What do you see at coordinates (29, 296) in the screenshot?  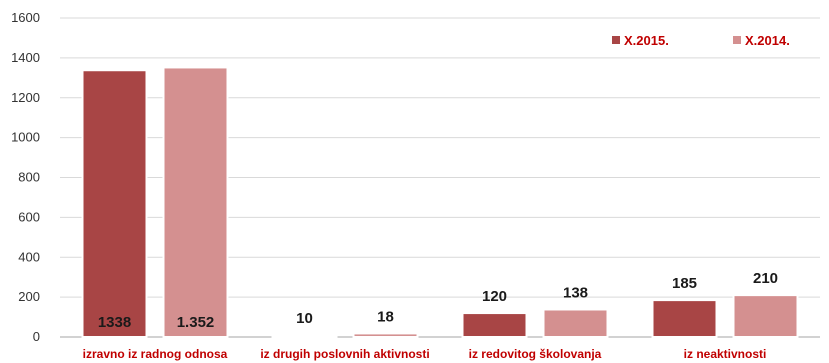 I see `y-tick-label-200: 200` at bounding box center [29, 296].